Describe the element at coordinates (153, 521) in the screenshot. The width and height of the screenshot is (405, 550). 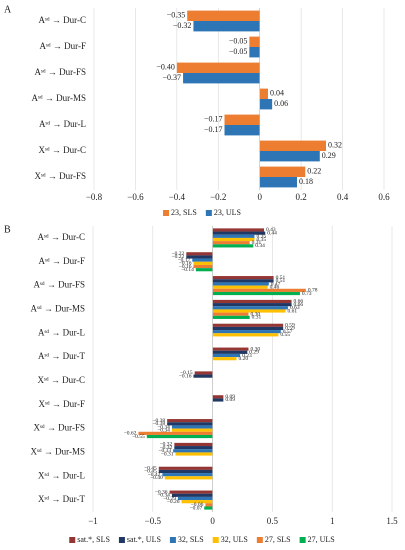
I see `x-tick-label: −0.5` at that location.